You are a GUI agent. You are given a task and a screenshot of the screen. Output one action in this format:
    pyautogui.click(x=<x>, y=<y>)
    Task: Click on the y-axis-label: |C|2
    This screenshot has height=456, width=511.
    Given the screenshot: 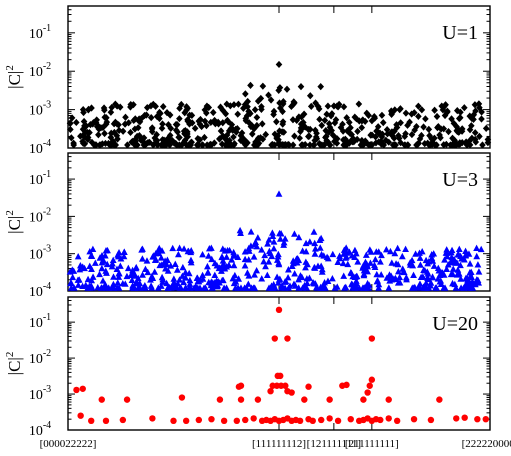 What is the action you would take?
    pyautogui.click(x=14, y=77)
    